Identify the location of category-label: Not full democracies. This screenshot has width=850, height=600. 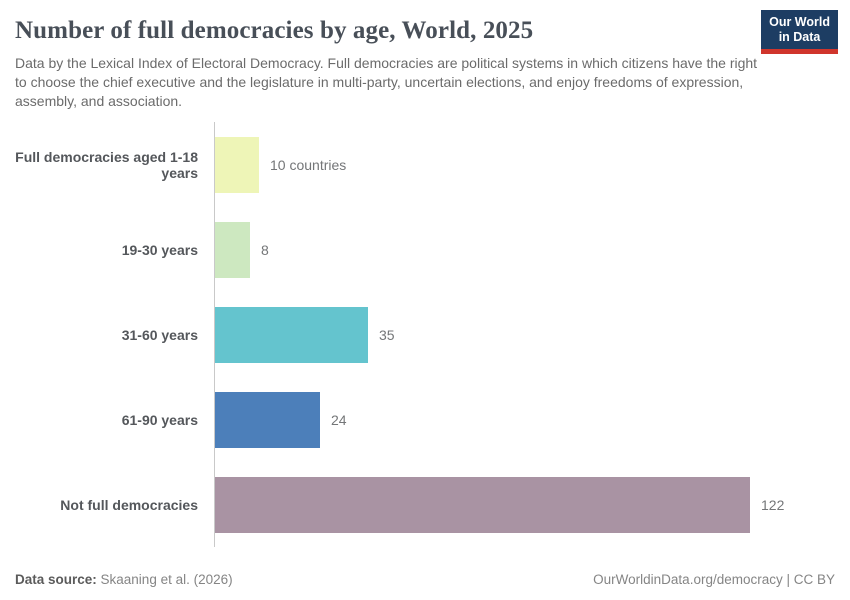
(129, 504).